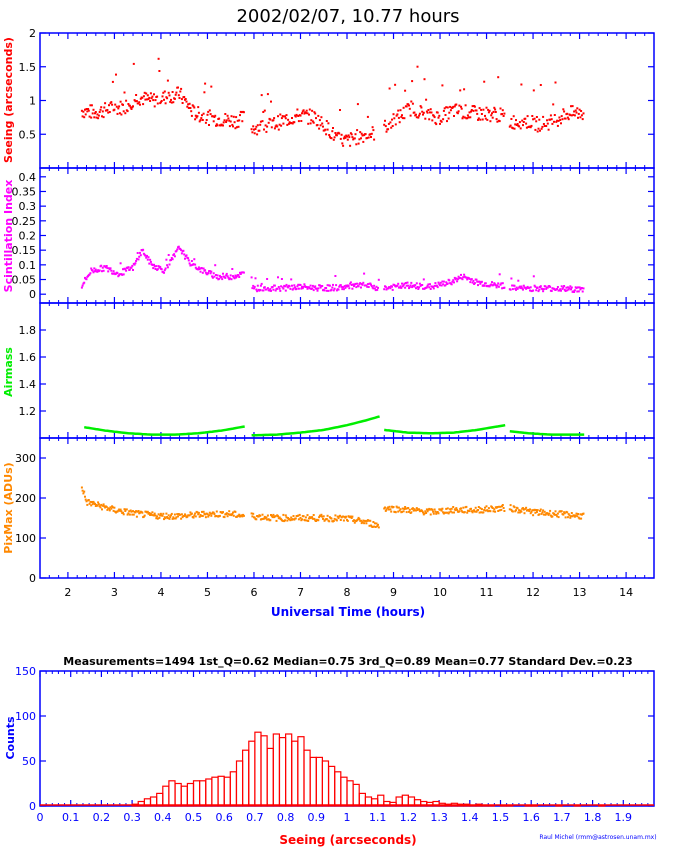 This screenshot has height=850, width=680. Describe the element at coordinates (597, 837) in the screenshot. I see `author-credit: Raul Michel (rmm@astrosen.unam.mx)` at that location.